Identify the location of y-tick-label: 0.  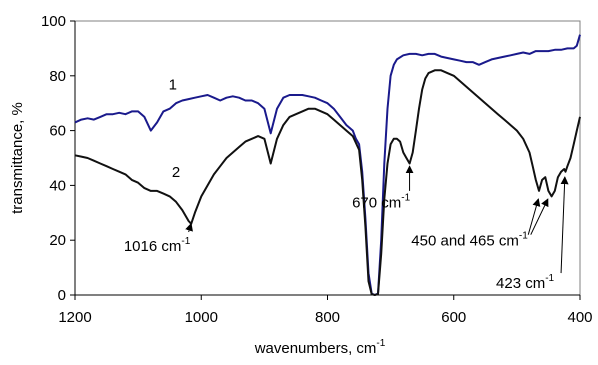
(62, 295).